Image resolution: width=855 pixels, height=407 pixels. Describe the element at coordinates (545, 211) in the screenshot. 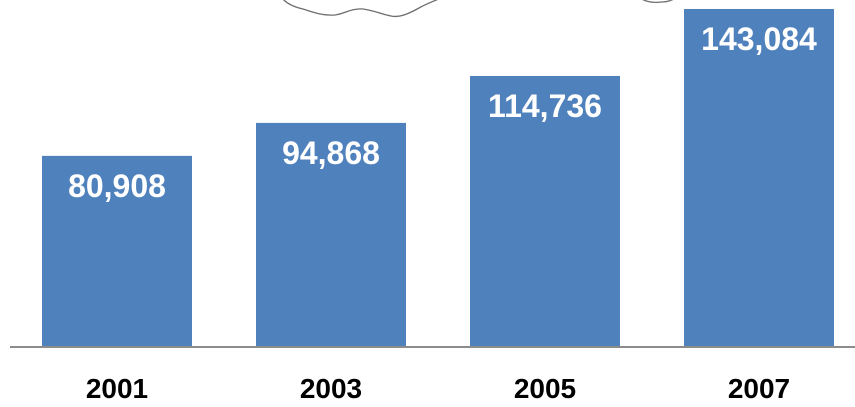

I see `bar-2005` at that location.